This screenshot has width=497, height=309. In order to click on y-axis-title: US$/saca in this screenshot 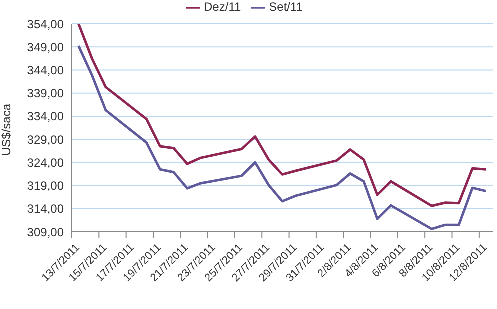, I will do `click(7, 130)`.